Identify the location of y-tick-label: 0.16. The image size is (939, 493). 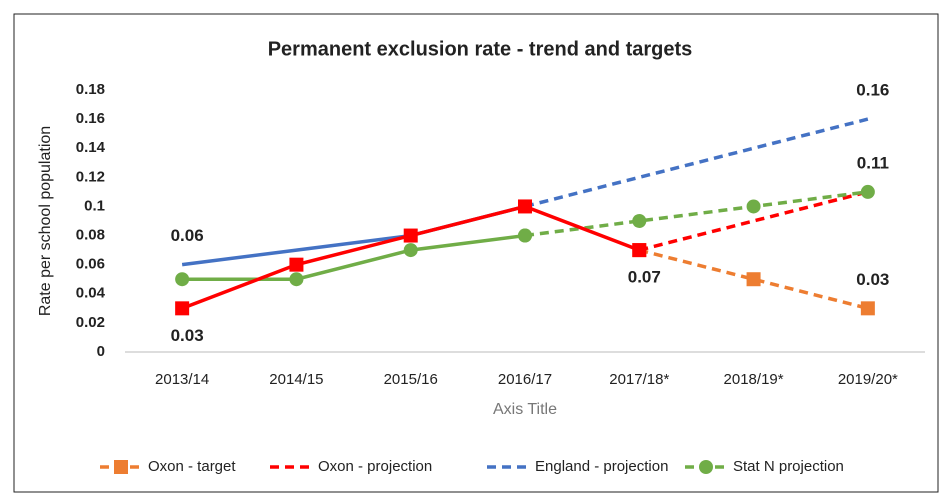
(90, 118).